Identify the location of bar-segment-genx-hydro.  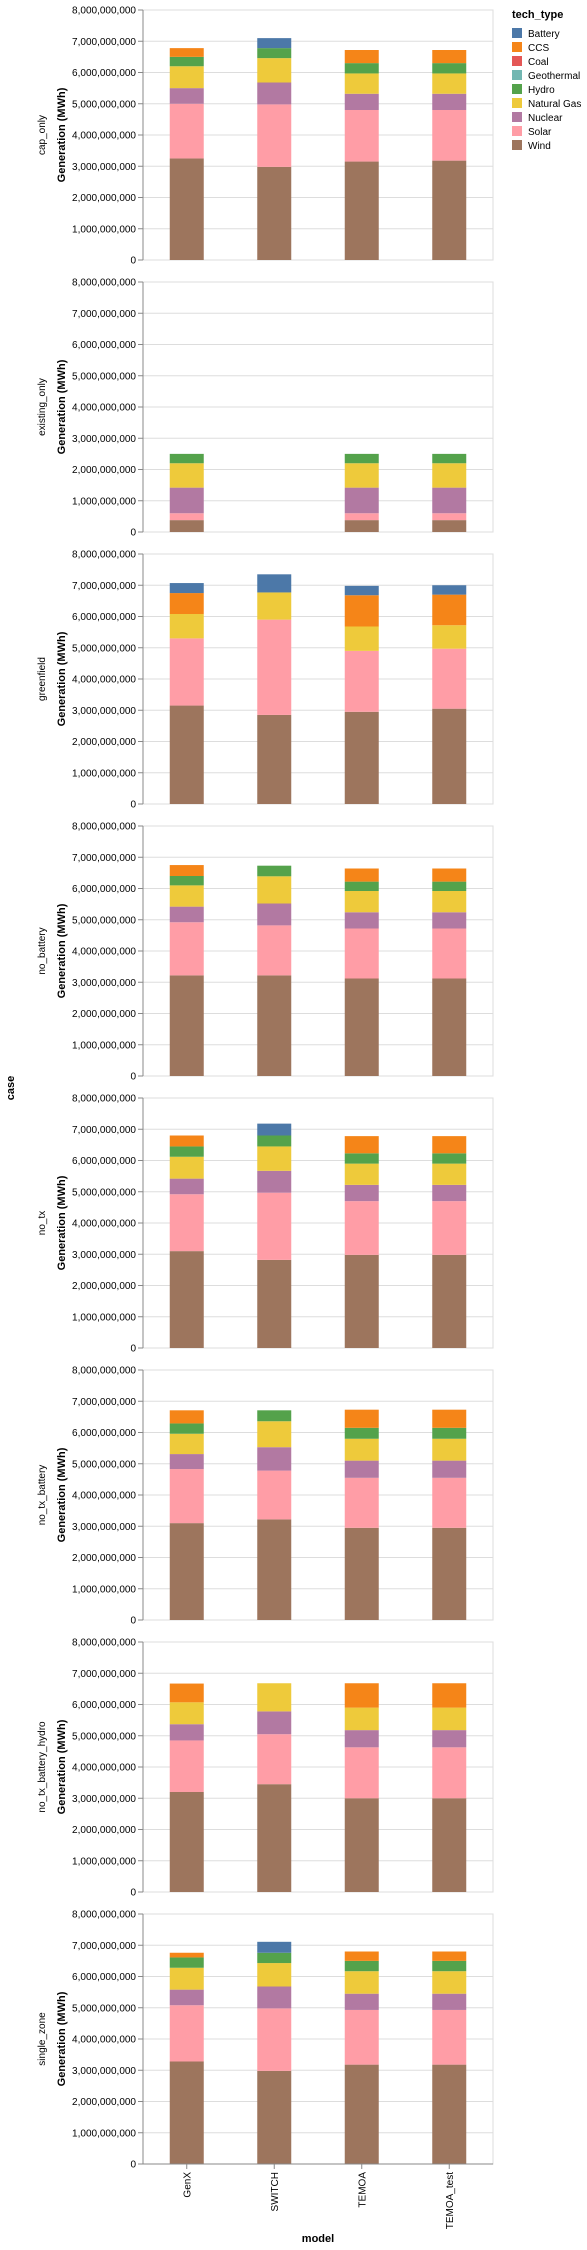
(186, 1428).